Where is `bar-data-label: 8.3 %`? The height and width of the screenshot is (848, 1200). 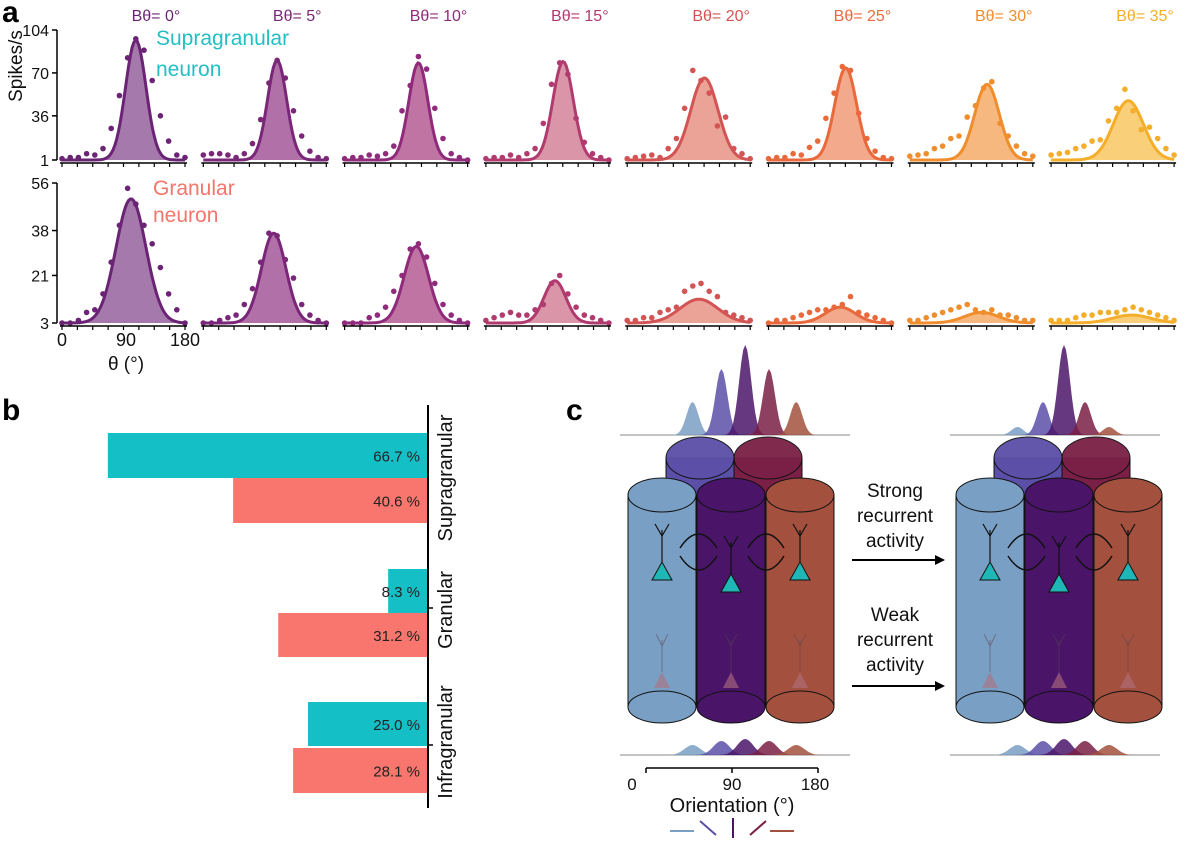 bar-data-label: 8.3 % is located at coordinates (401, 592).